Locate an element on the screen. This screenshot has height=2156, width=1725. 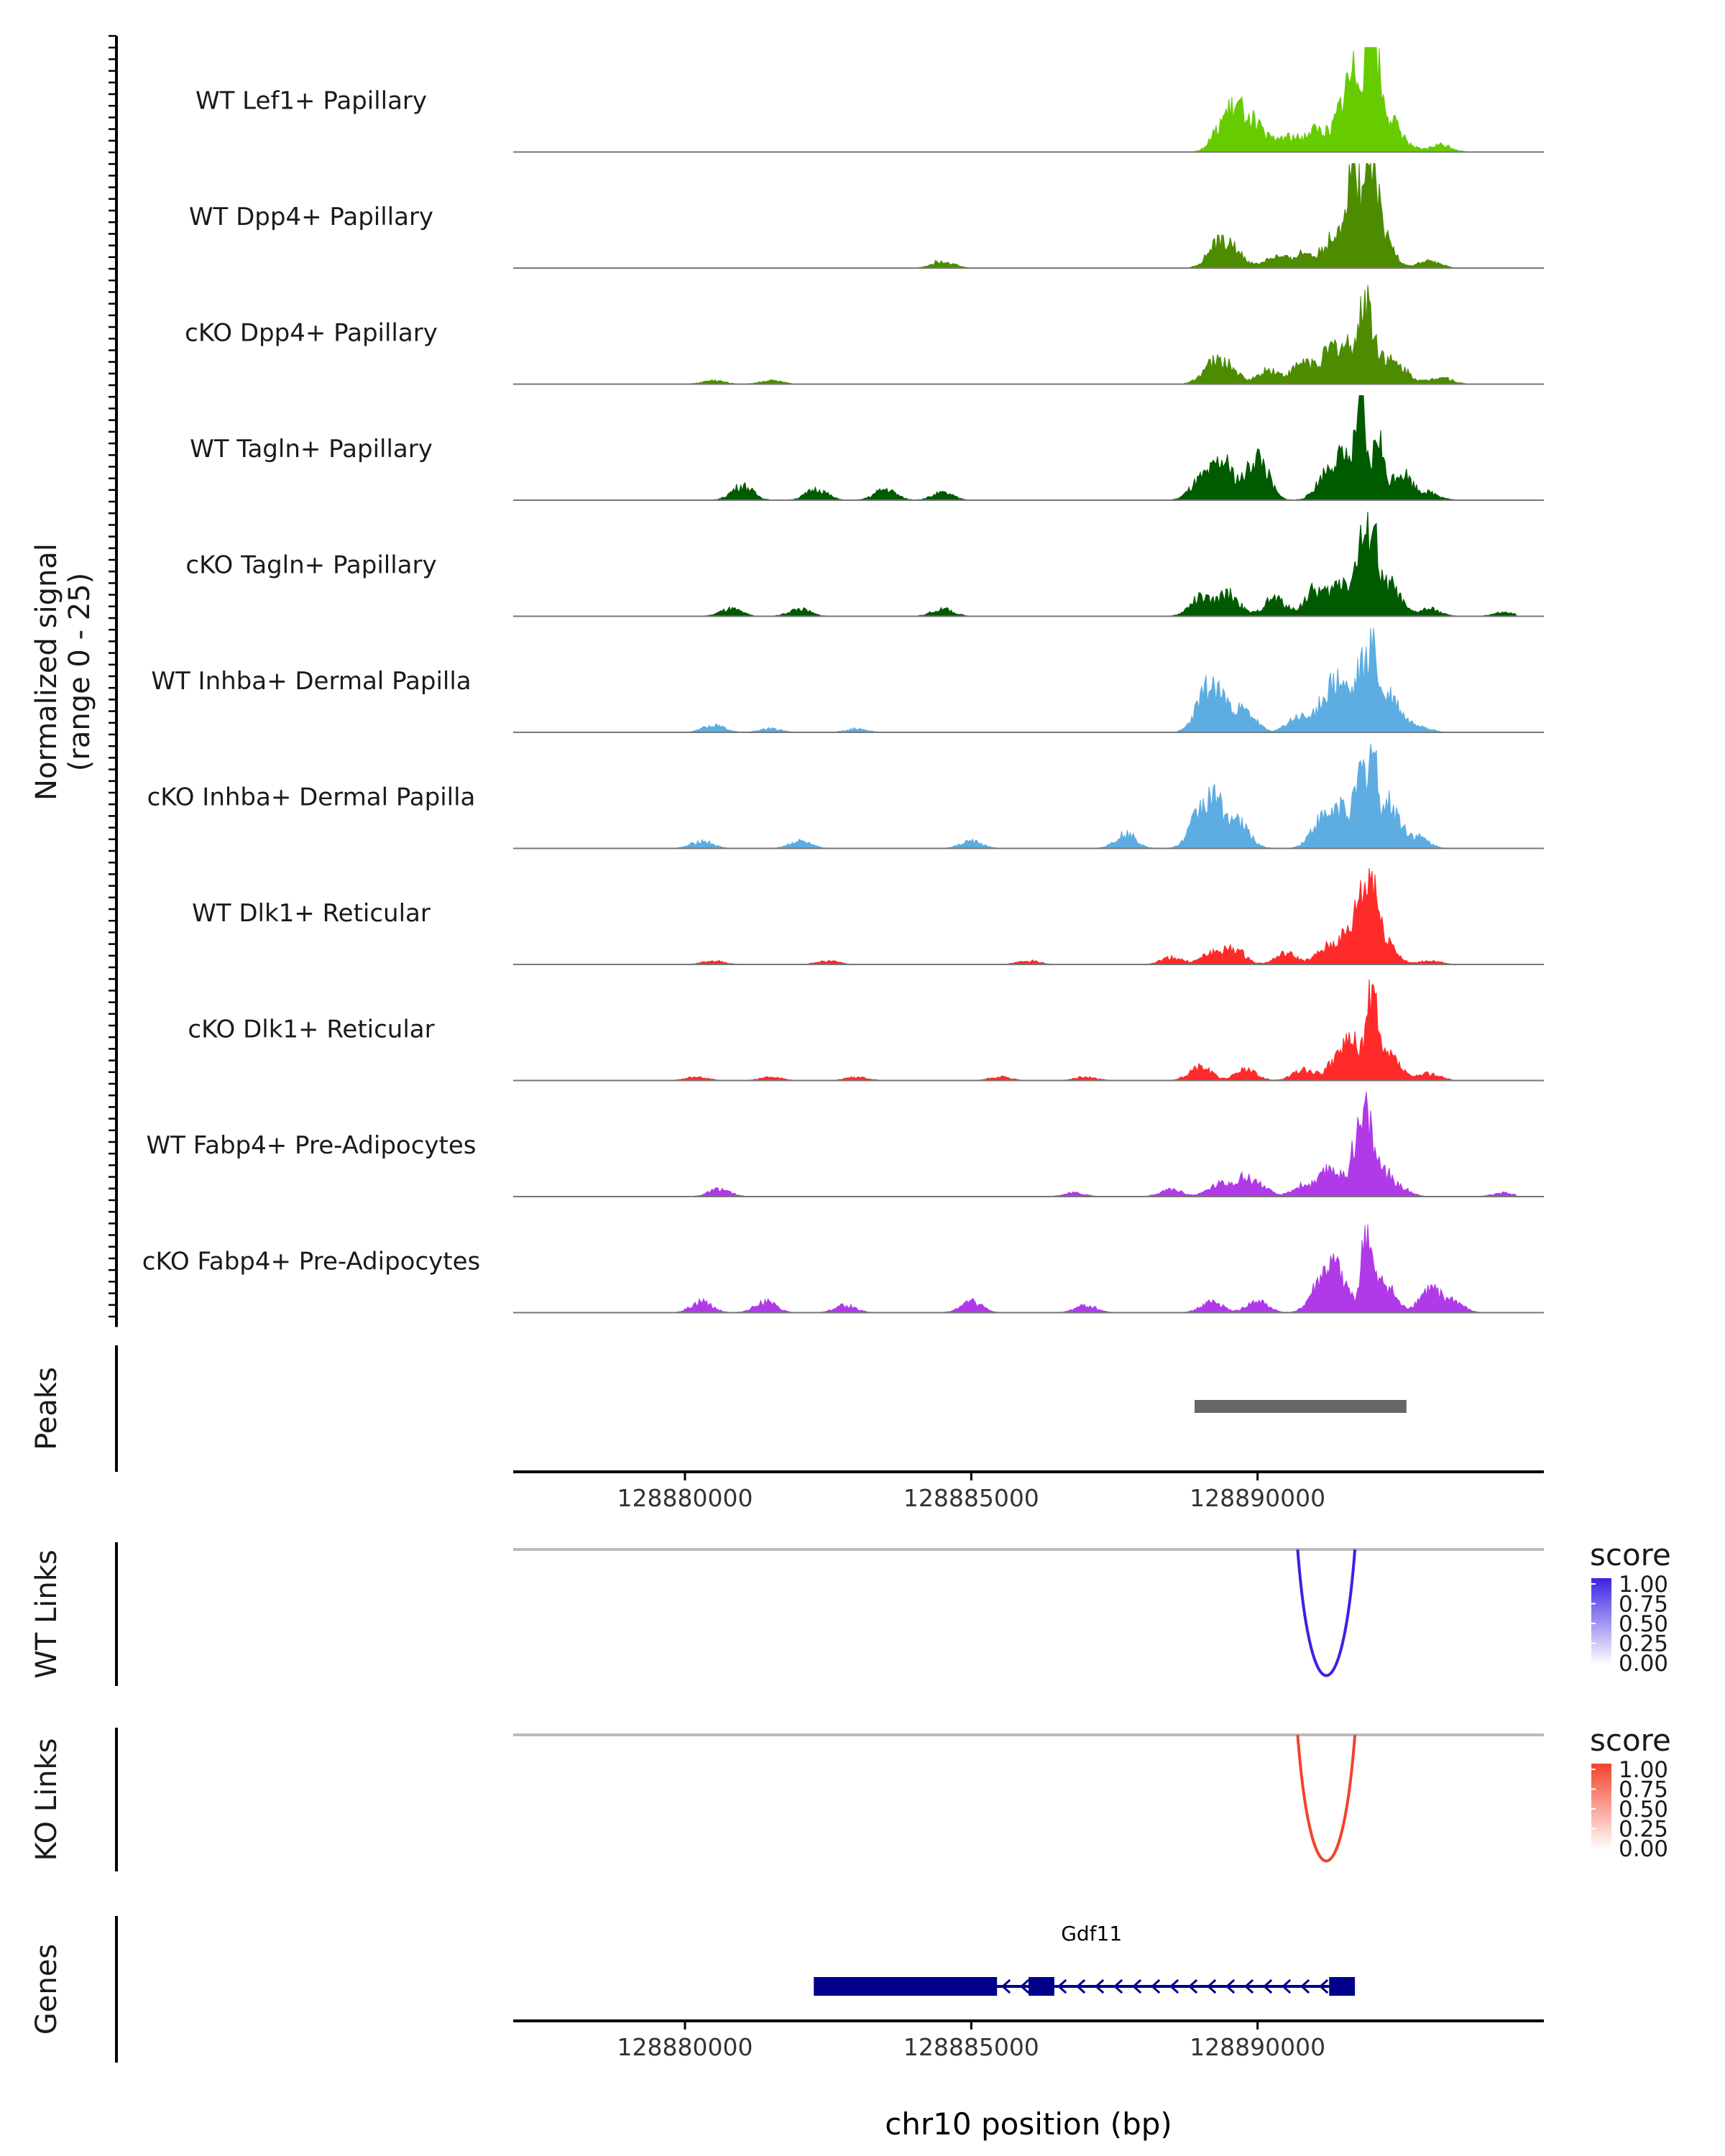
coverage-y-axis-label: Normalized signal (range 0 - 25) is located at coordinates (63, 672).